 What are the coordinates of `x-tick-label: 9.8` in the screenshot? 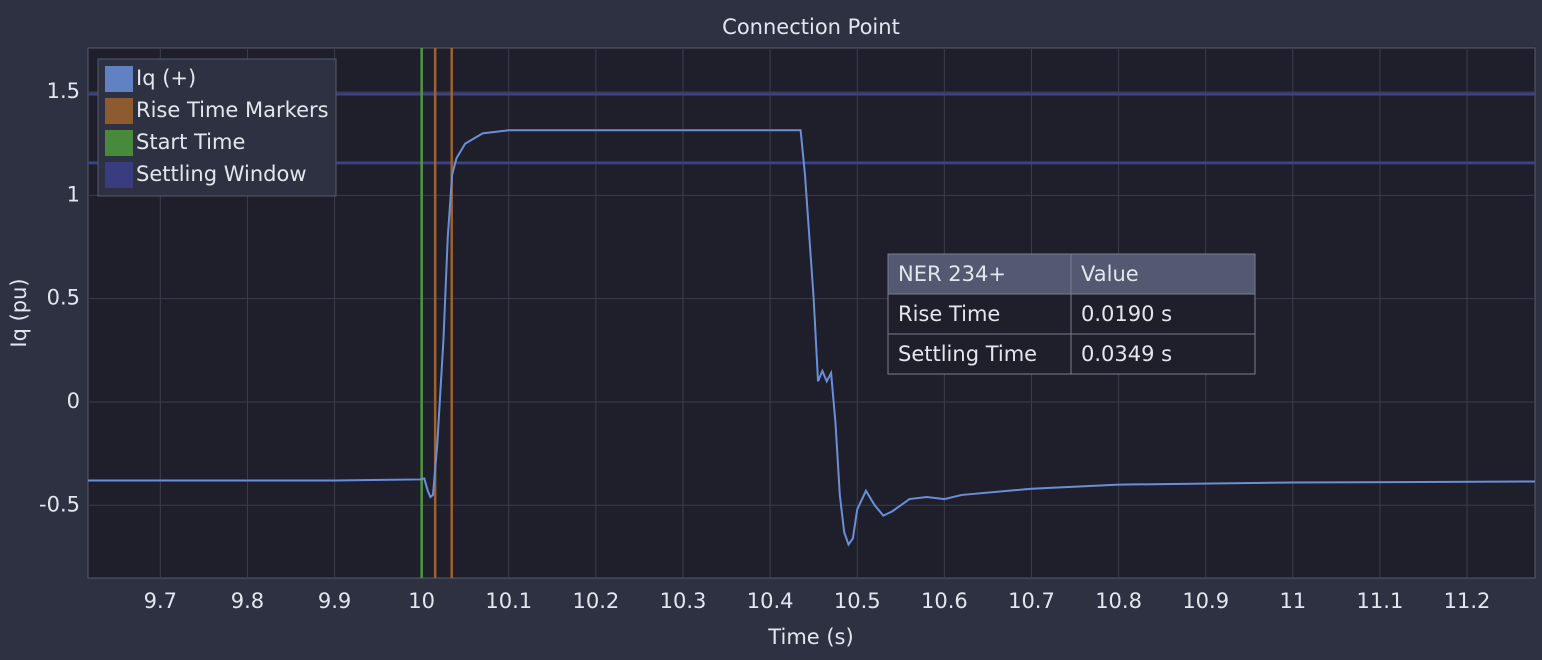 It's located at (247, 601).